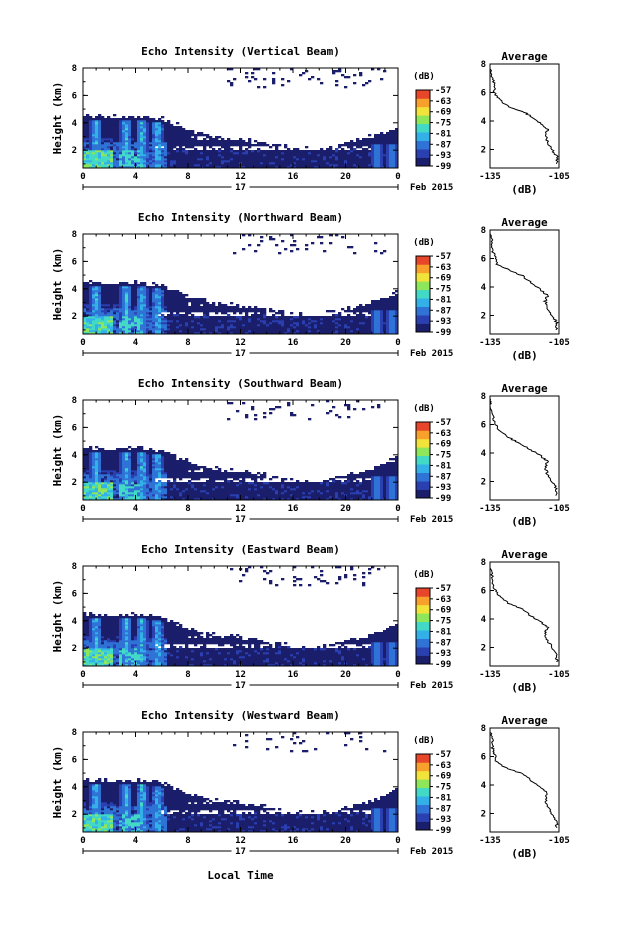 Image resolution: width=617 pixels, height=929 pixels. Describe the element at coordinates (136, 177) in the screenshot. I see `x-tick-label: 4` at that location.